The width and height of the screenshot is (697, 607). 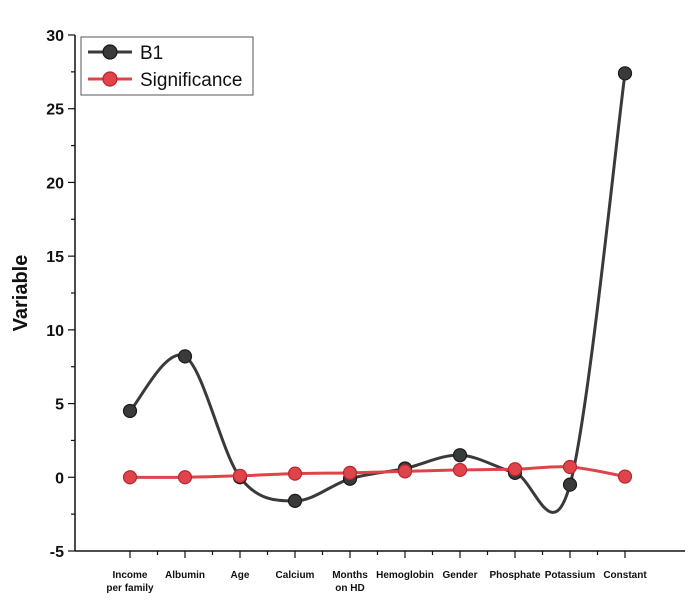 What do you see at coordinates (55, 183) in the screenshot?
I see `y-tick-label: 20` at bounding box center [55, 183].